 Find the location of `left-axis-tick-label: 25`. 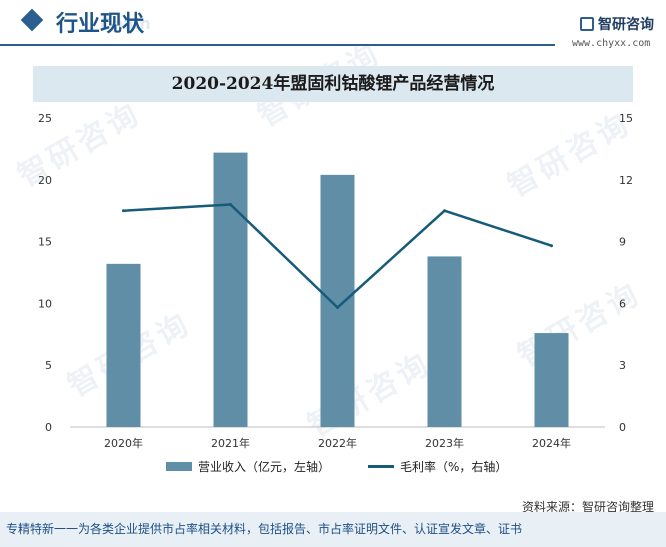

left-axis-tick-label: 25 is located at coordinates (45, 118).